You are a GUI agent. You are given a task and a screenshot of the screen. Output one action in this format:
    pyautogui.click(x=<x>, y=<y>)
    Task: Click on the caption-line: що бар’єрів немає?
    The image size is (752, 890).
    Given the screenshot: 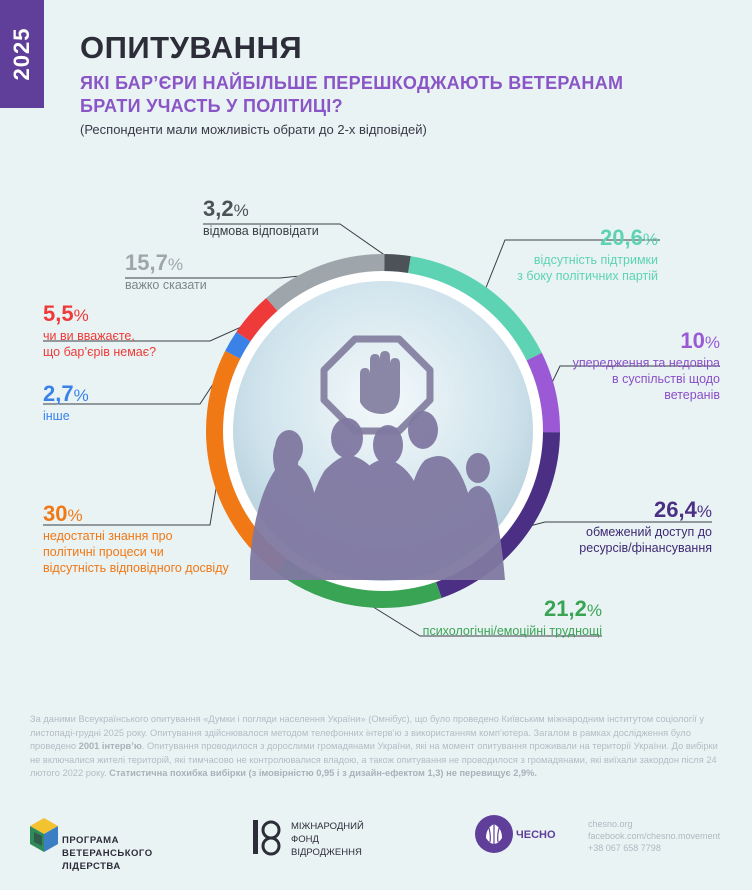 What is the action you would take?
    pyautogui.click(x=100, y=352)
    